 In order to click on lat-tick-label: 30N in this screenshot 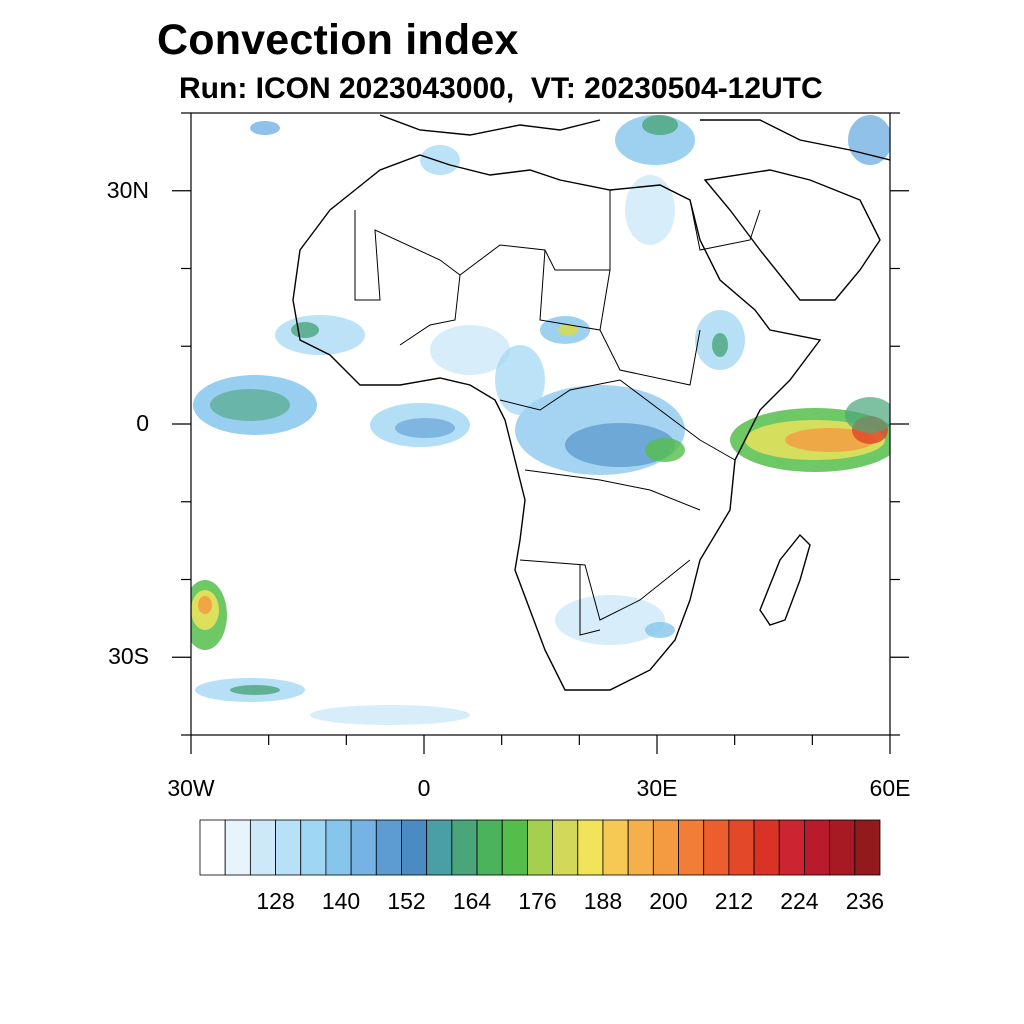, I will do `click(127, 189)`.